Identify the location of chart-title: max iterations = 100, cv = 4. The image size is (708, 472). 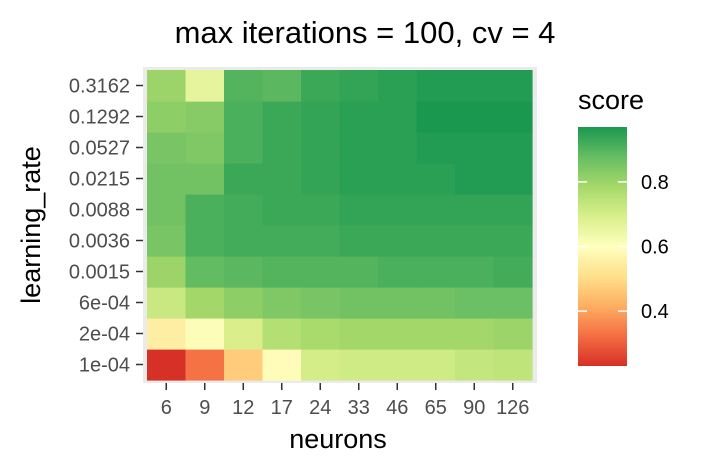
(365, 32).